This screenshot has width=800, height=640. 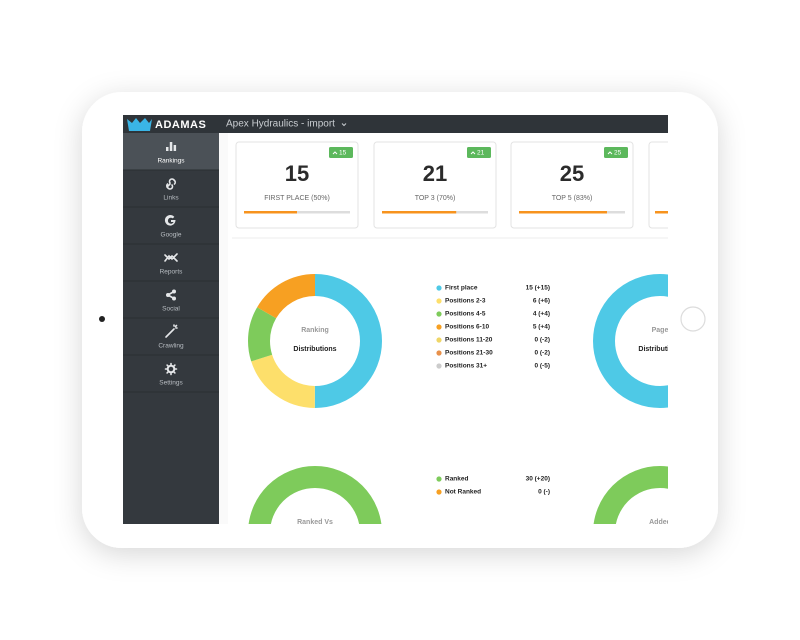 What do you see at coordinates (544, 492) in the screenshot?
I see `legend-value: 0 (-)` at bounding box center [544, 492].